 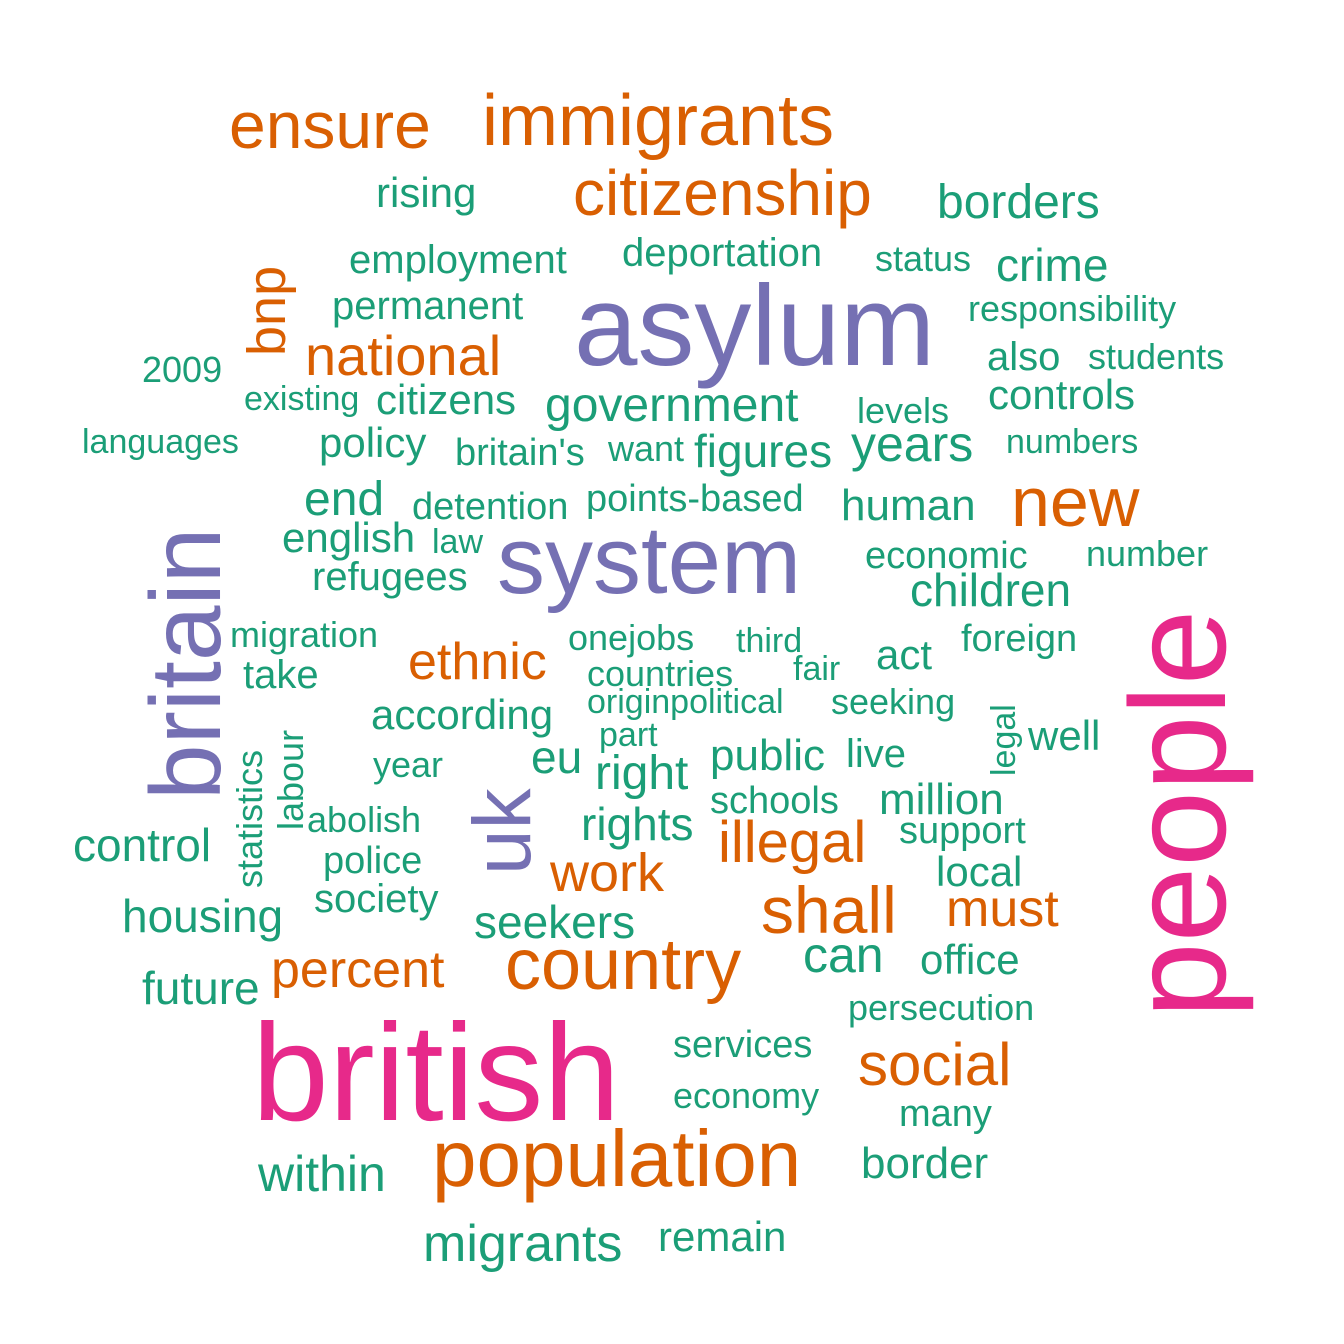 What do you see at coordinates (746, 1095) in the screenshot?
I see `word-economy: economy` at bounding box center [746, 1095].